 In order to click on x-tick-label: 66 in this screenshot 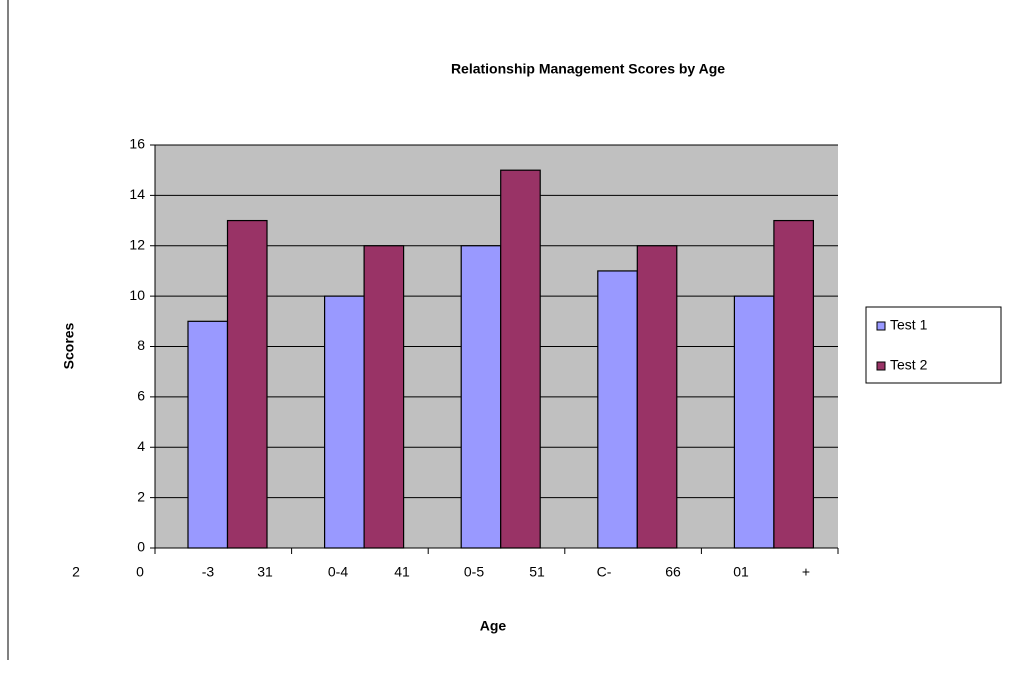, I will do `click(673, 572)`.